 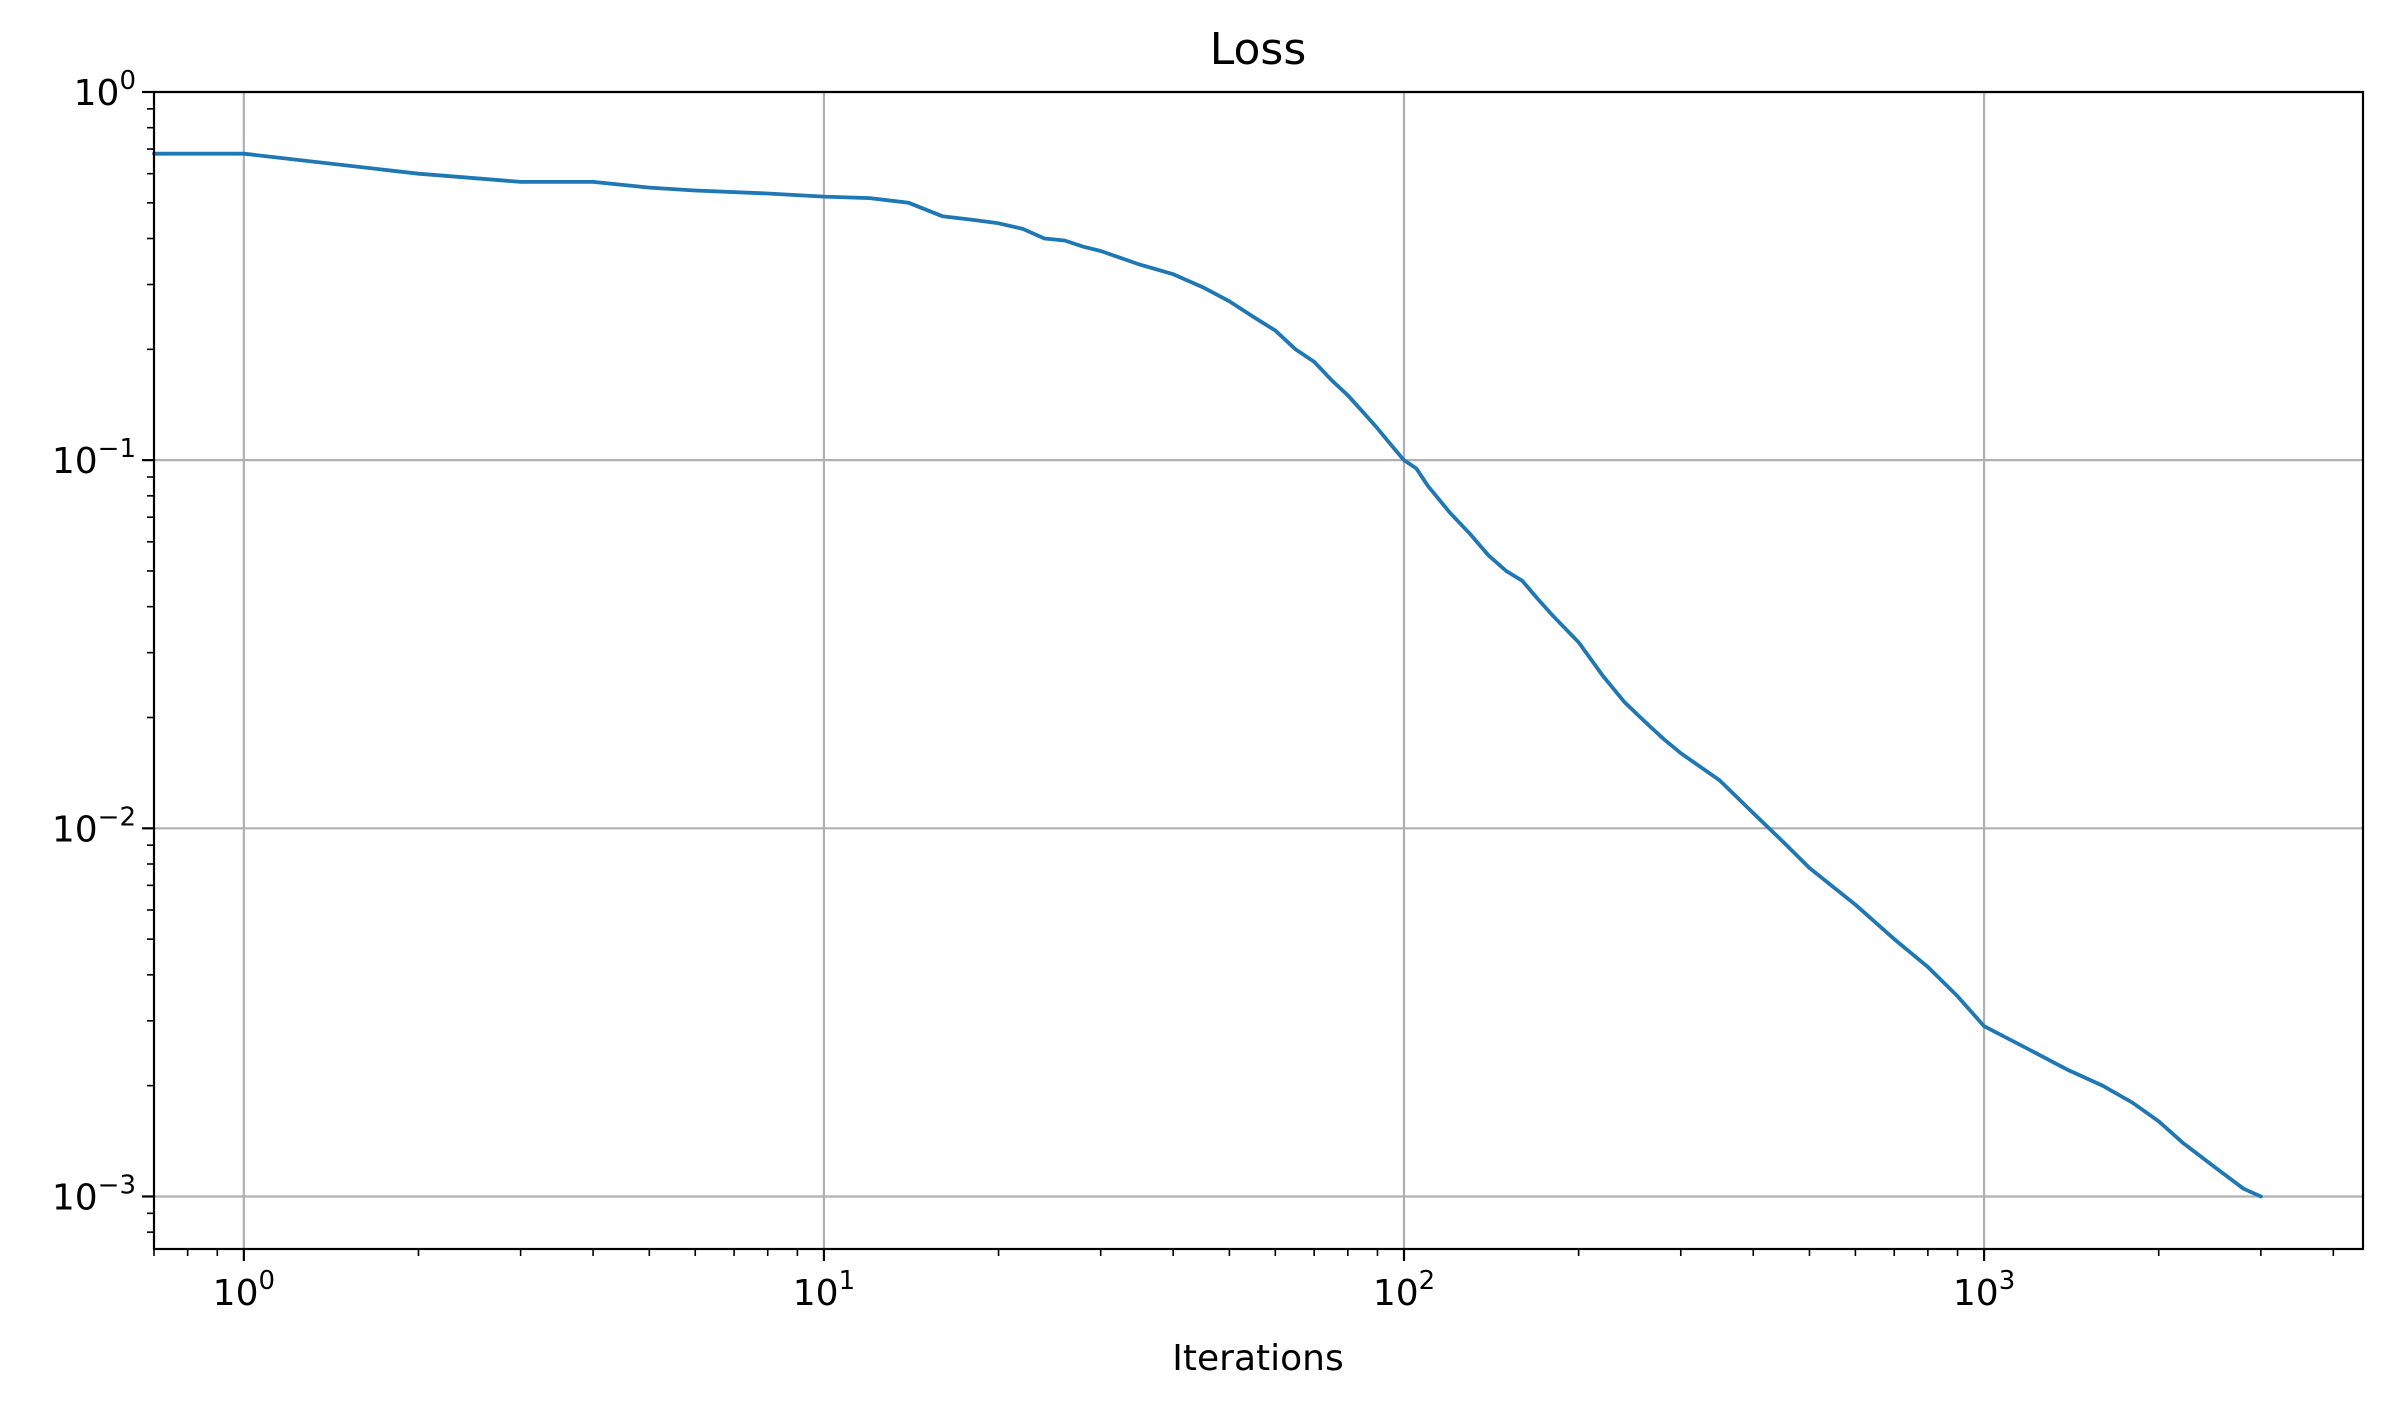 What do you see at coordinates (1257, 1358) in the screenshot?
I see `x-axis-label: Iterations` at bounding box center [1257, 1358].